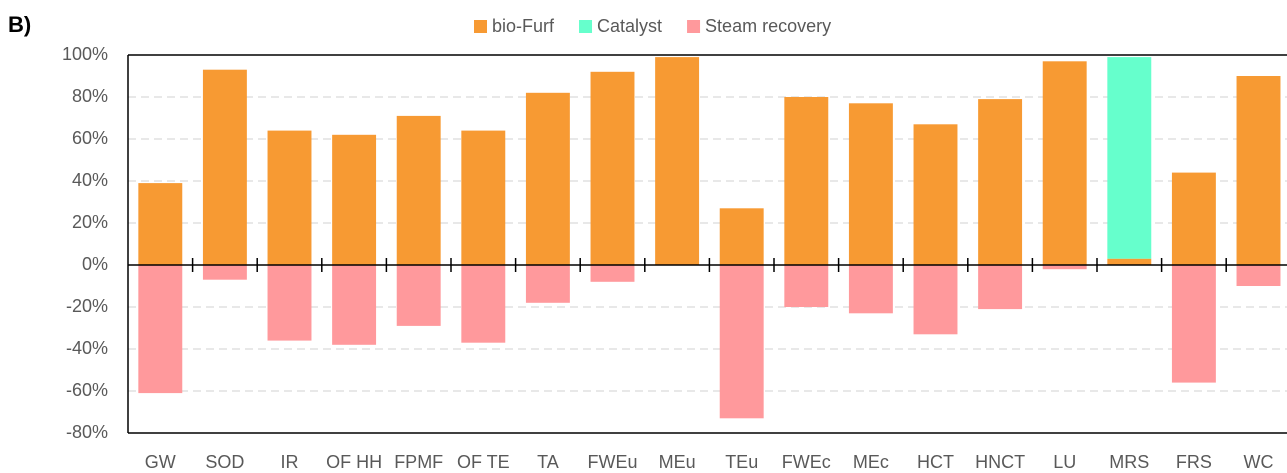 This screenshot has width=1287, height=473. I want to click on x-tick-label: OF HH, so click(354, 462).